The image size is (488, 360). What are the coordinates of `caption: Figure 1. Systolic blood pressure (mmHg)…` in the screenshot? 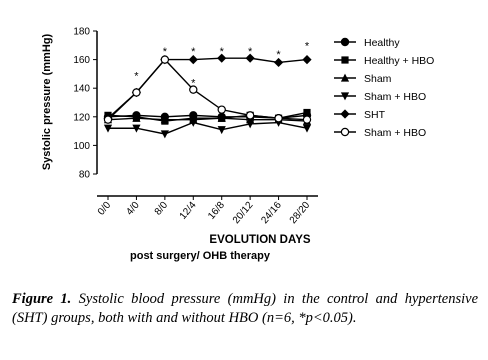 It's located at (245, 309).